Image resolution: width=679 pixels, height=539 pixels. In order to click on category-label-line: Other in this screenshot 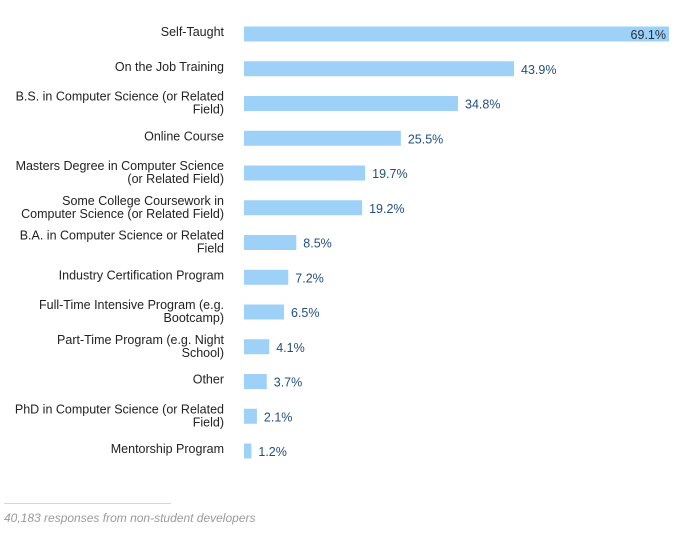, I will do `click(208, 380)`.